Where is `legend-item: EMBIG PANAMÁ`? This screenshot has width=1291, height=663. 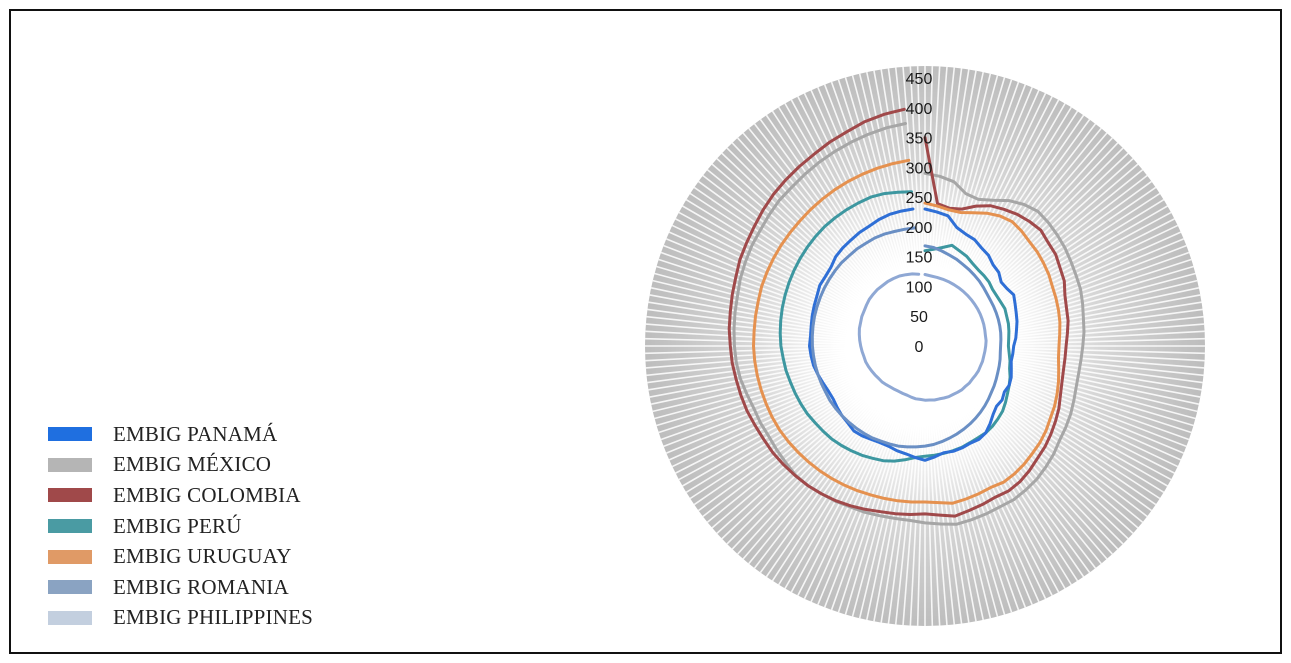 legend-item: EMBIG PANAMÁ is located at coordinates (180, 434).